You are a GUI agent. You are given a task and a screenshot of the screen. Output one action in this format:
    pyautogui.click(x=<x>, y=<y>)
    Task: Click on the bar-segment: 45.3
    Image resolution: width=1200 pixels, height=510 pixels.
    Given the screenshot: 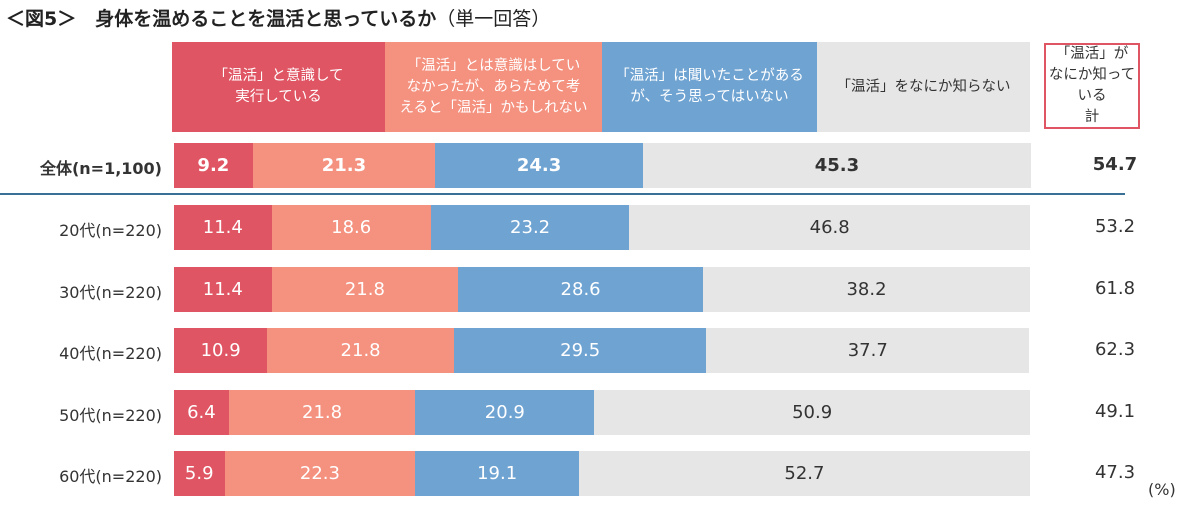 What is the action you would take?
    pyautogui.click(x=837, y=165)
    